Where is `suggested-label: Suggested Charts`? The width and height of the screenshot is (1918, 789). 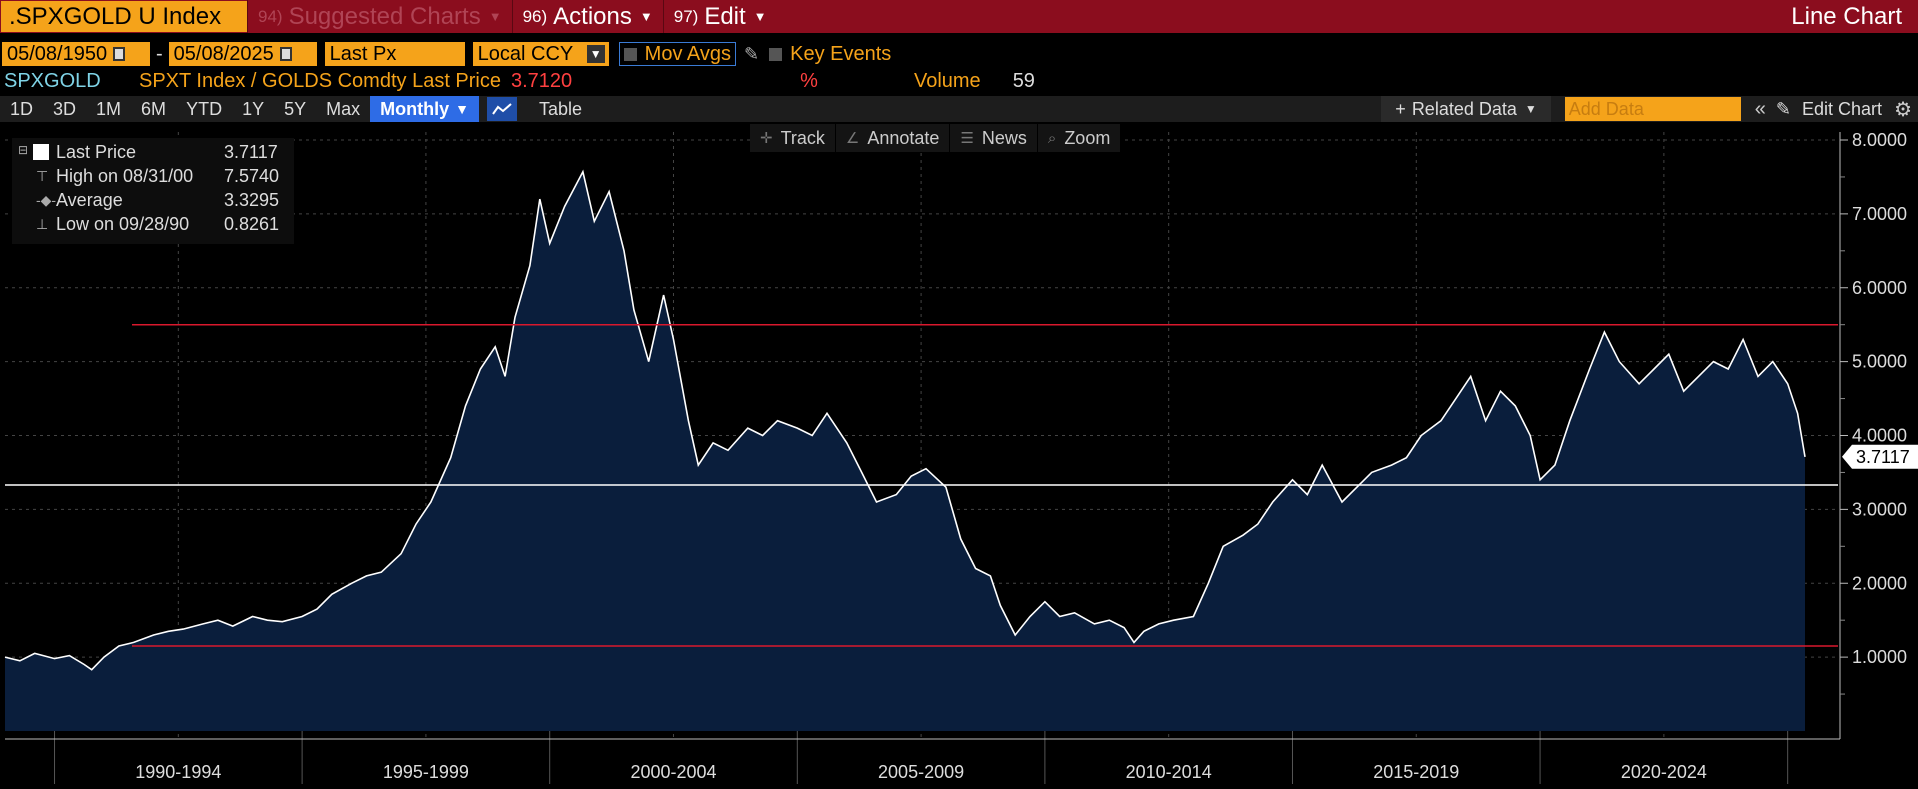 suggested-label: Suggested Charts is located at coordinates (384, 16).